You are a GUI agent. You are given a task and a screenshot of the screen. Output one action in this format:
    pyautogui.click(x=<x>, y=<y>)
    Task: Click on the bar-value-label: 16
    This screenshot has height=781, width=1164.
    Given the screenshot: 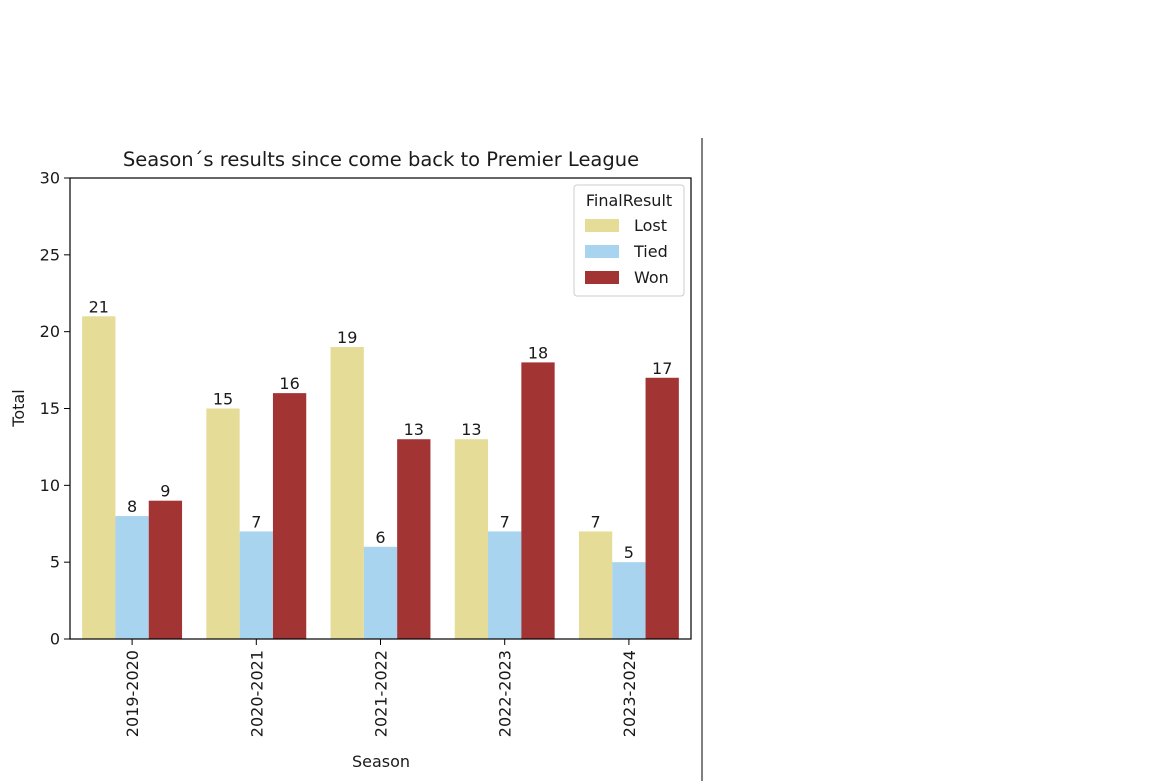 What is the action you would take?
    pyautogui.click(x=289, y=383)
    